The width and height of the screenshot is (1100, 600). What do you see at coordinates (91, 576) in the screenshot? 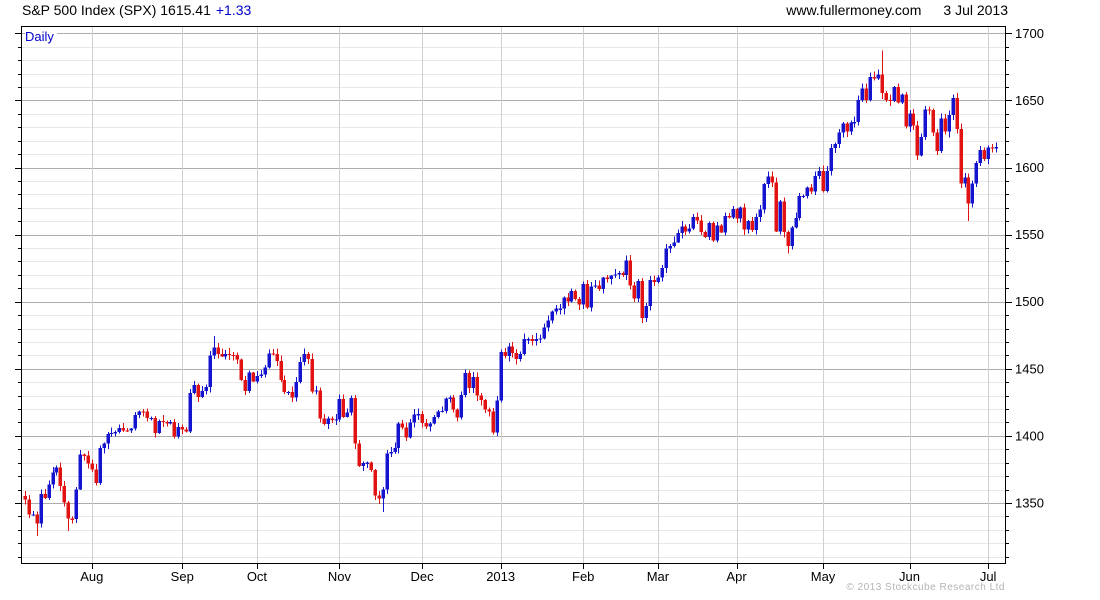
I see `svg-text: Aug` at bounding box center [91, 576].